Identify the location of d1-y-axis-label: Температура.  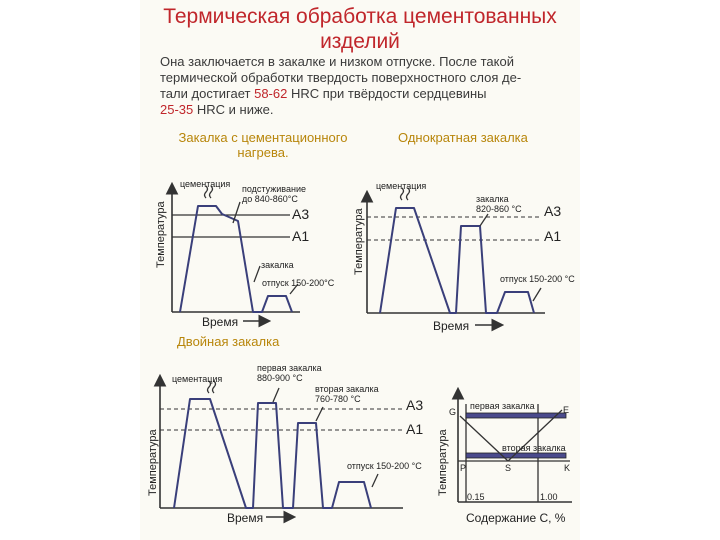
(161, 234).